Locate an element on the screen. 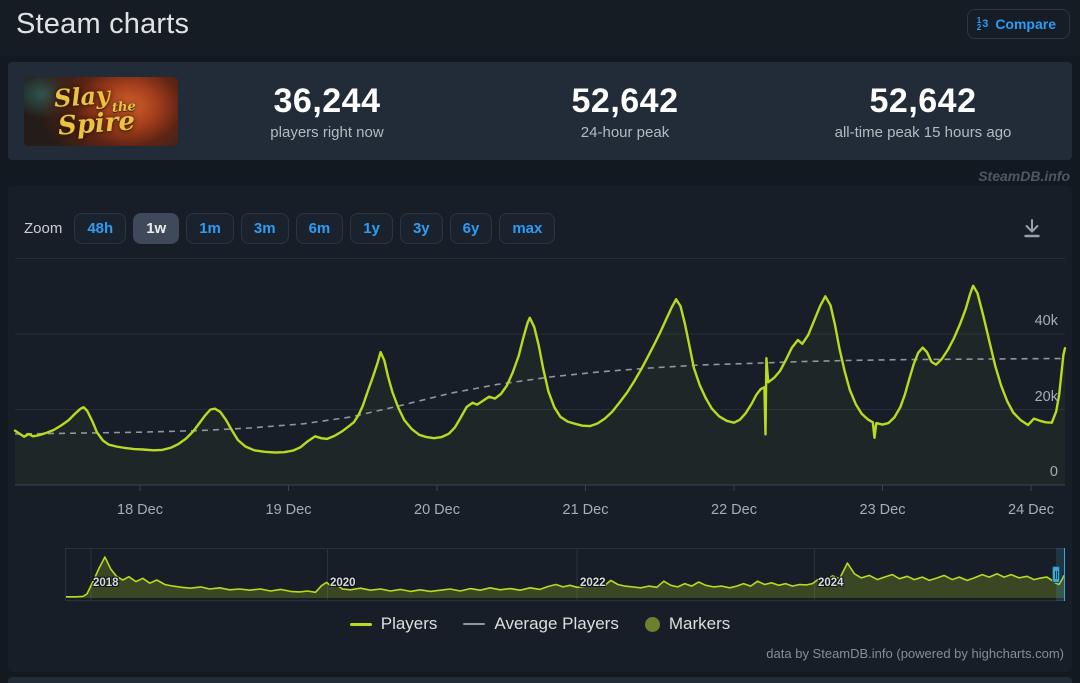 The image size is (1080, 683). legend-label: Average Players is located at coordinates (556, 623).